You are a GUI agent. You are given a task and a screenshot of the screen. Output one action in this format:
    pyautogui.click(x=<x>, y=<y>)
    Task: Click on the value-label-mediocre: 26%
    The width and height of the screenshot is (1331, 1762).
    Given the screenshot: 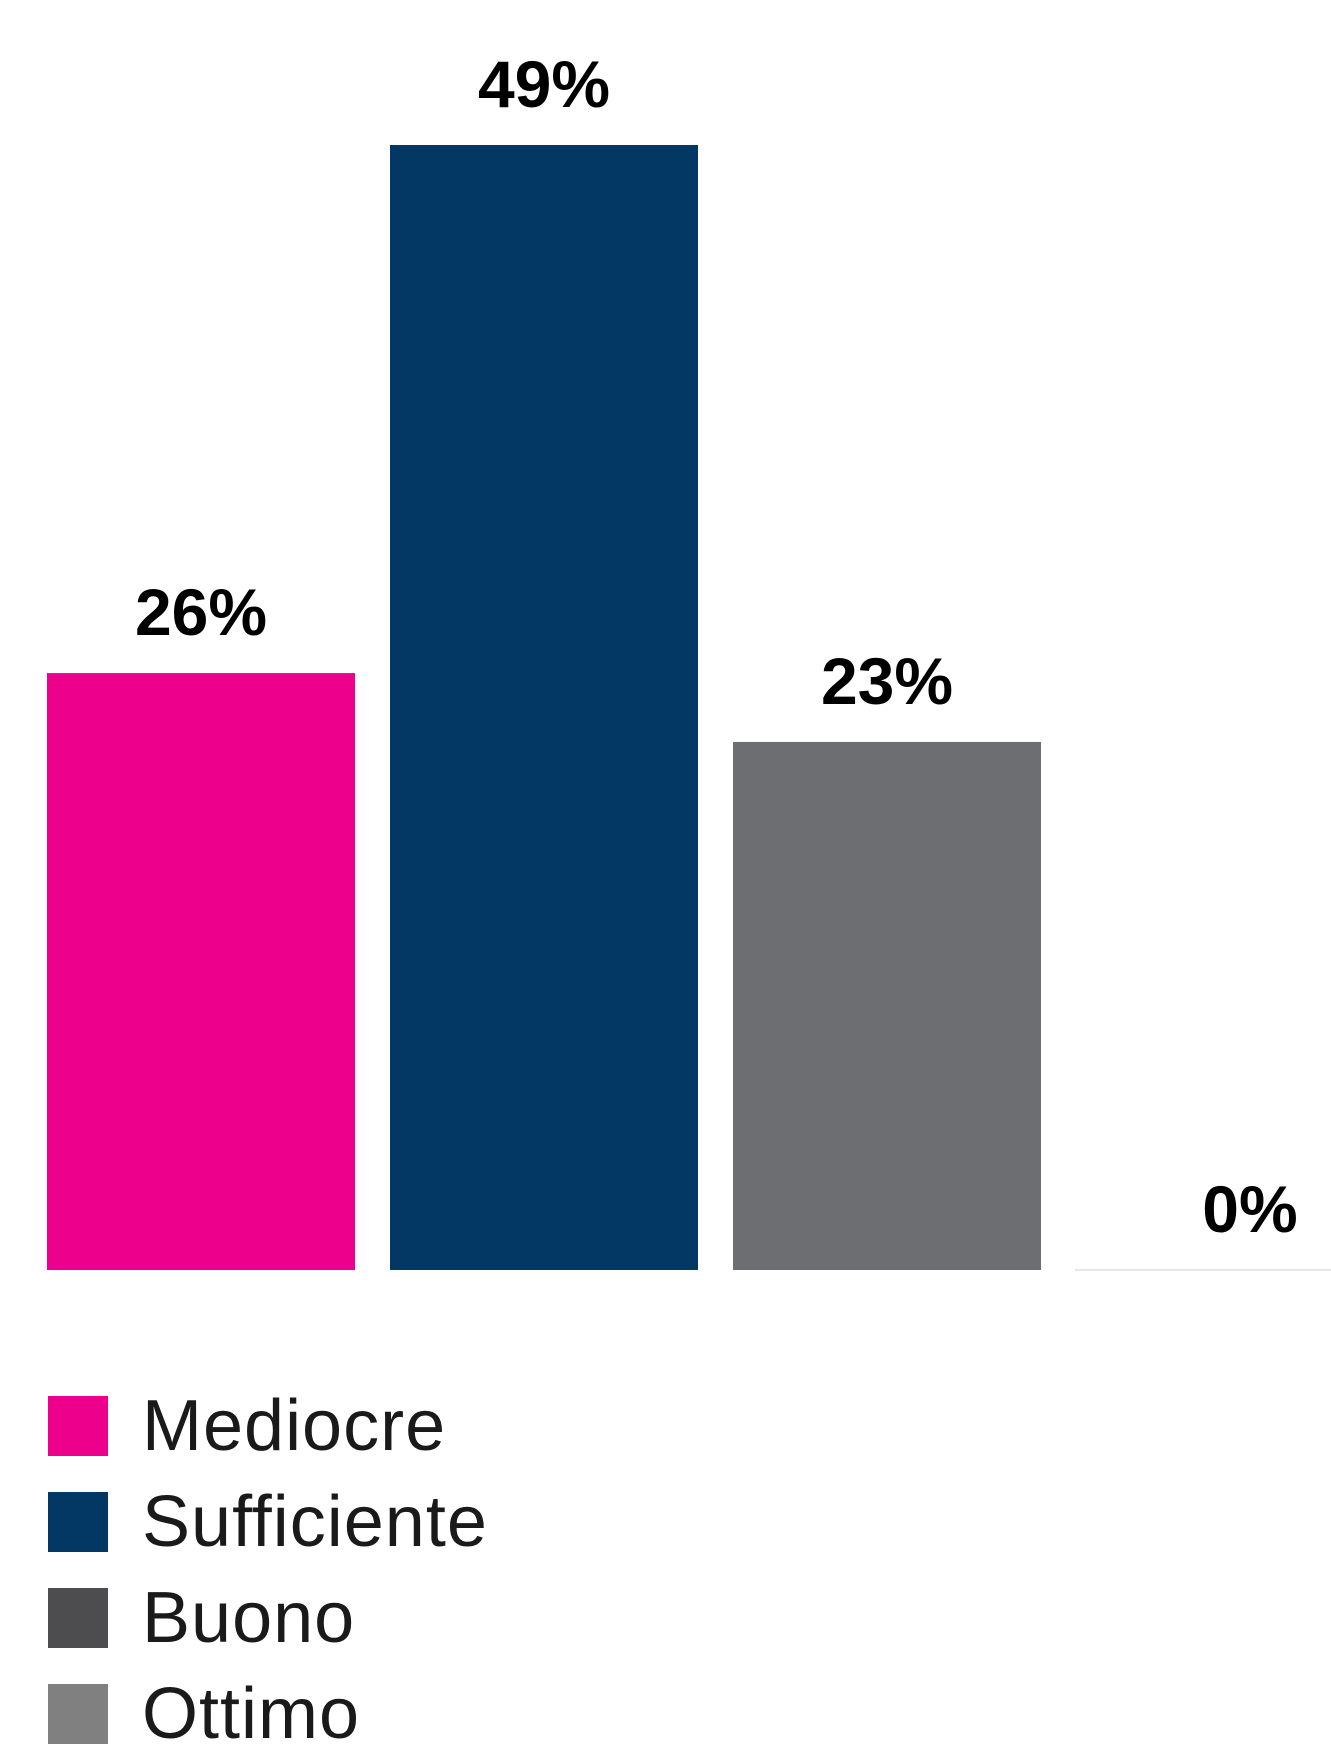 What is the action you would take?
    pyautogui.click(x=201, y=612)
    